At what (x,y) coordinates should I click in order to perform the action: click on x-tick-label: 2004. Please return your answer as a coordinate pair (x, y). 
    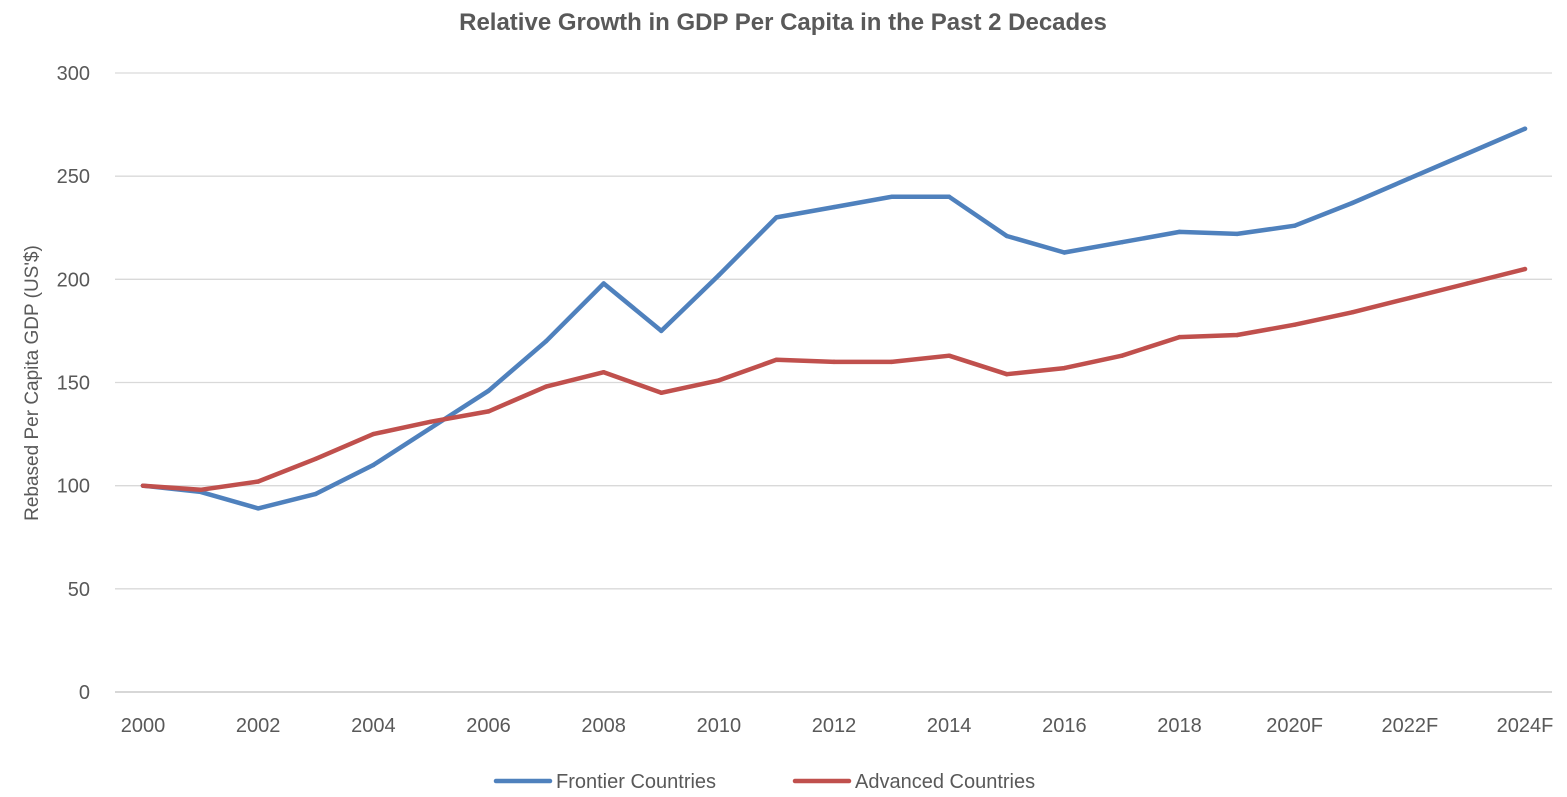
    Looking at the image, I should click on (373, 726).